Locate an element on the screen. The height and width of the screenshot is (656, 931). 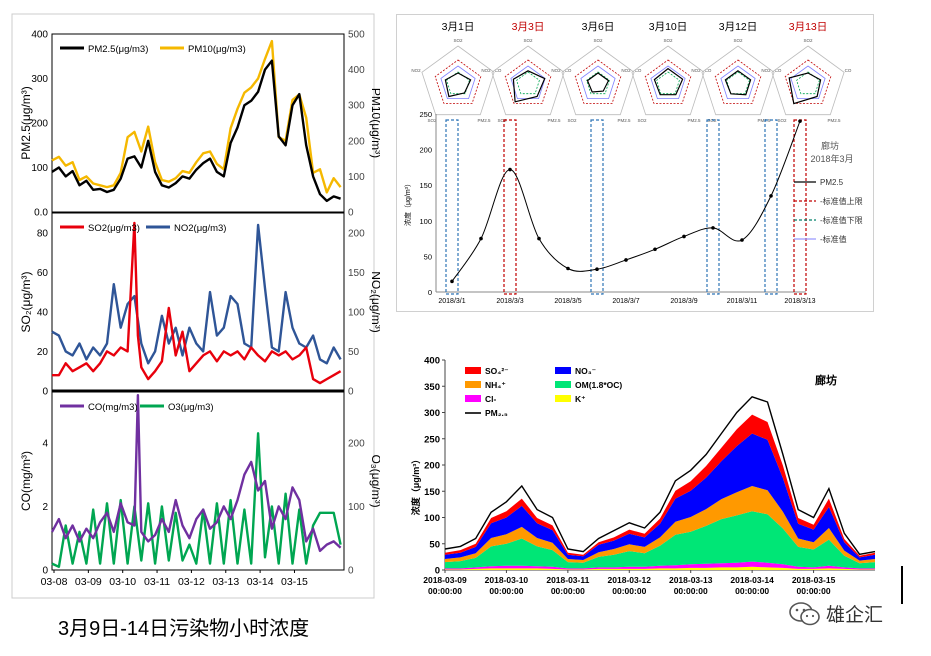
legend-pm25-label: PM2.5(μg/m3) is located at coordinates (118, 49).